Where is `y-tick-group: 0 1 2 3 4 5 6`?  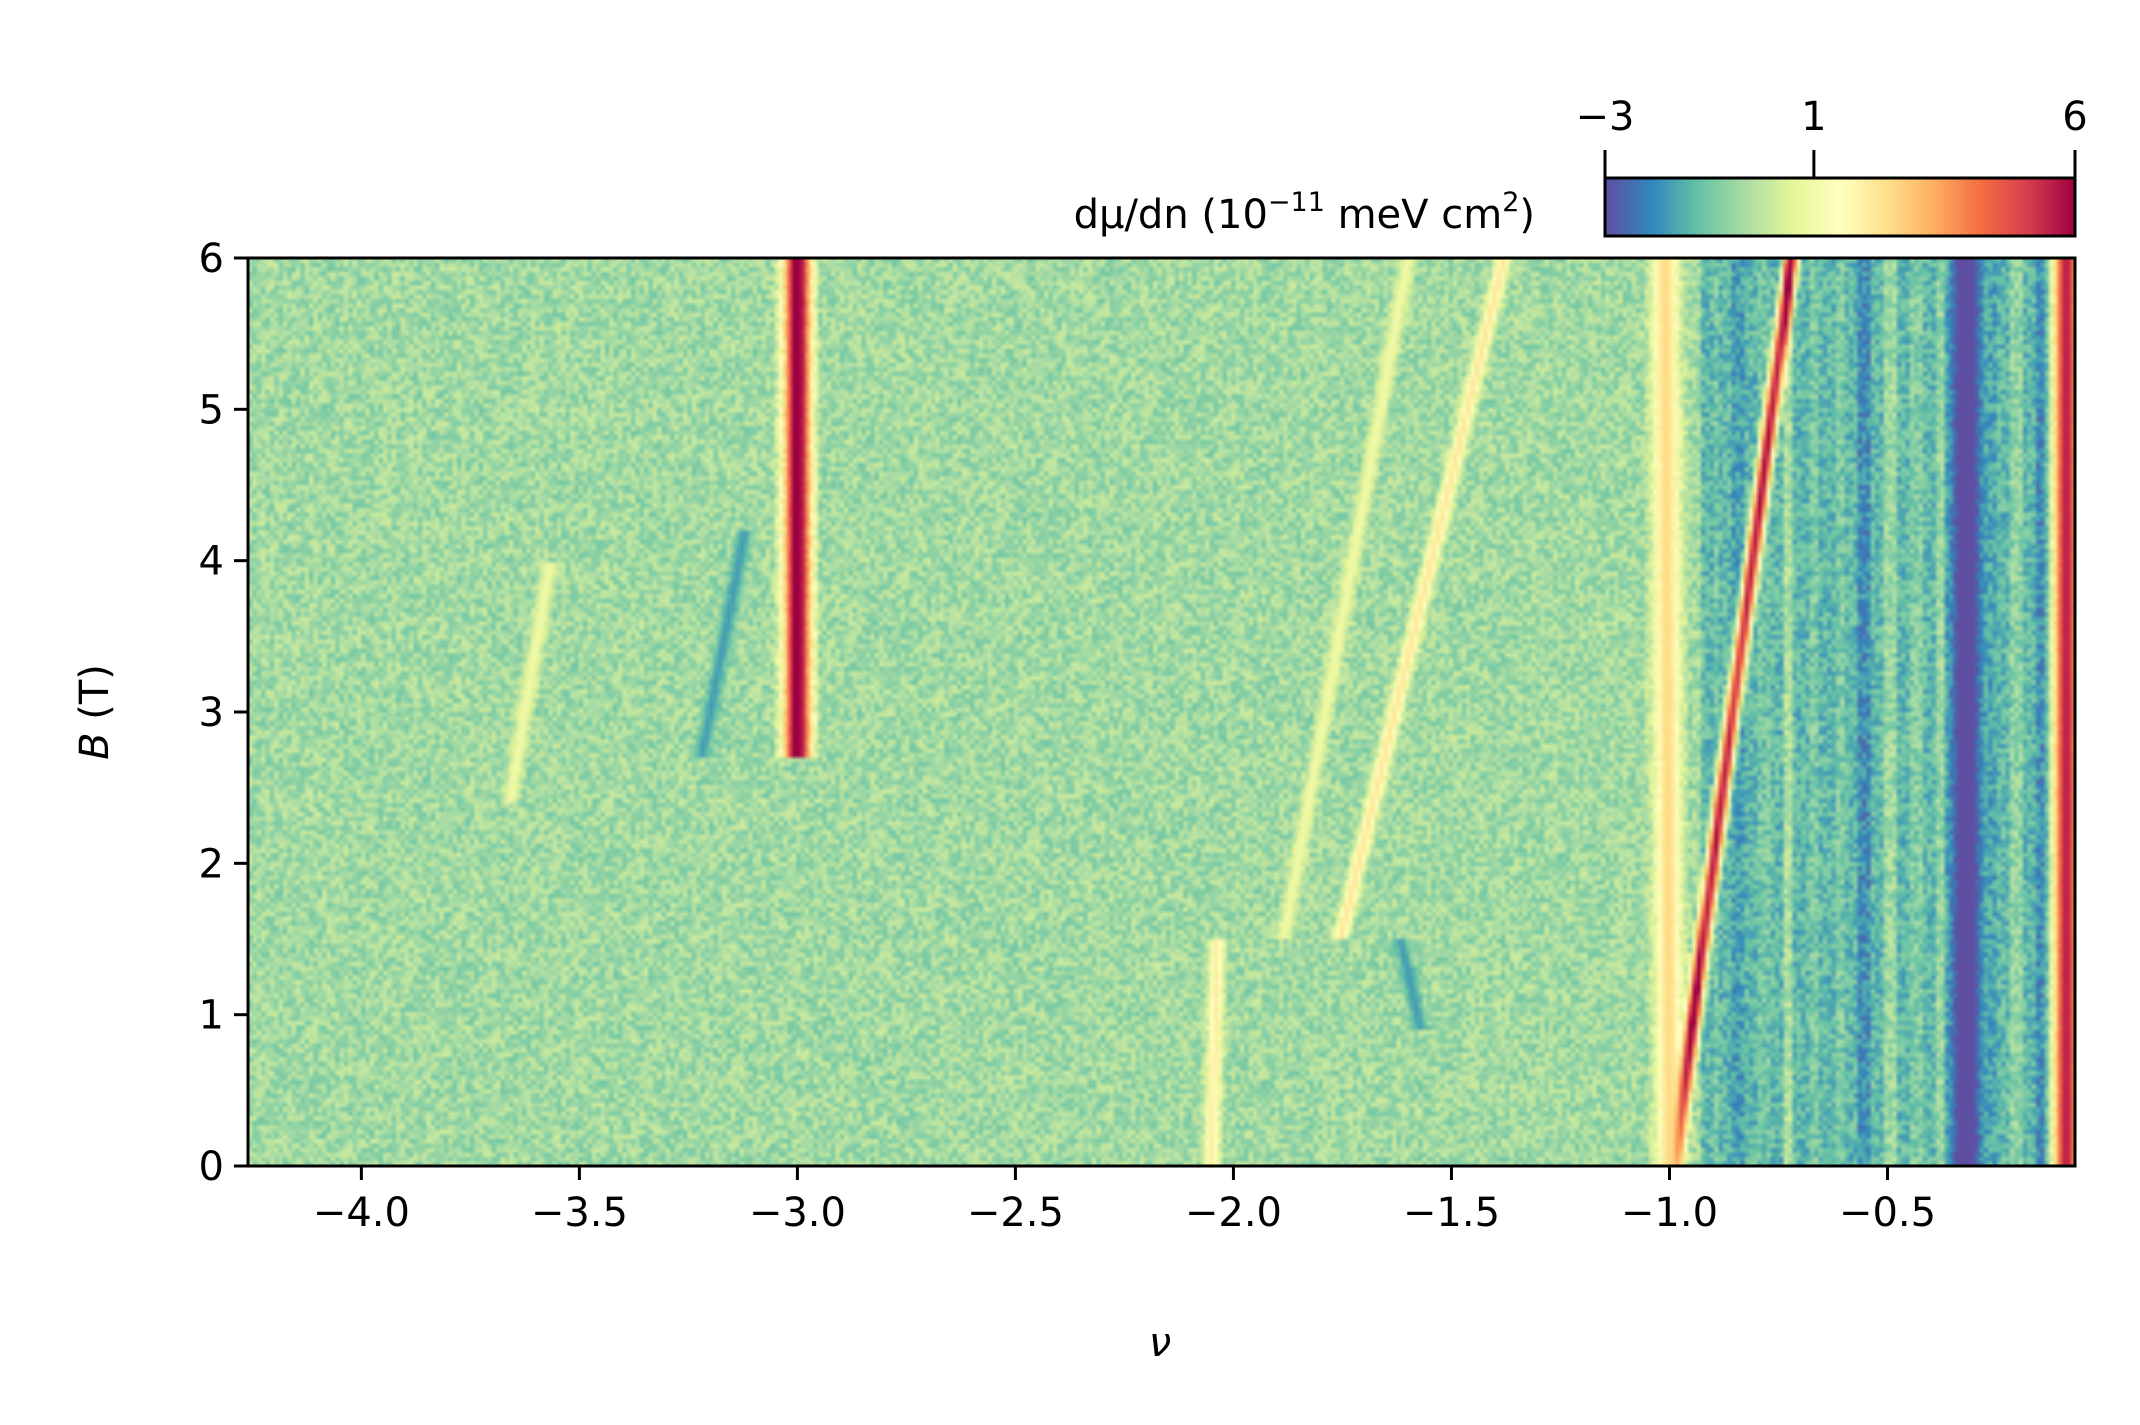 y-tick-group: 0 1 2 3 4 5 6 is located at coordinates (223, 713).